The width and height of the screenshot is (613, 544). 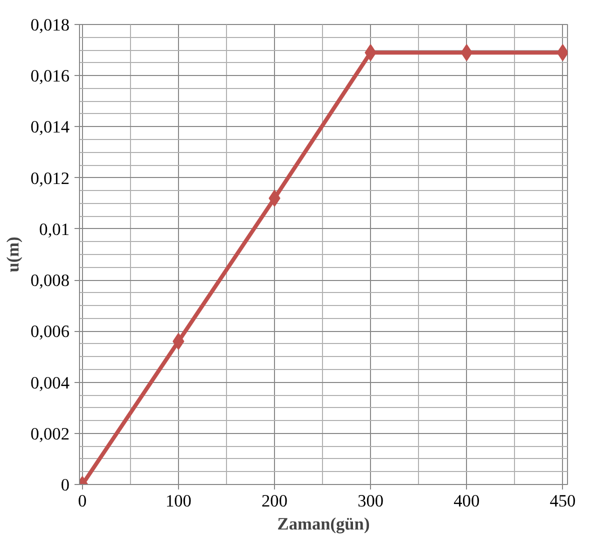 What do you see at coordinates (467, 501) in the screenshot?
I see `x-tick-label: 400` at bounding box center [467, 501].